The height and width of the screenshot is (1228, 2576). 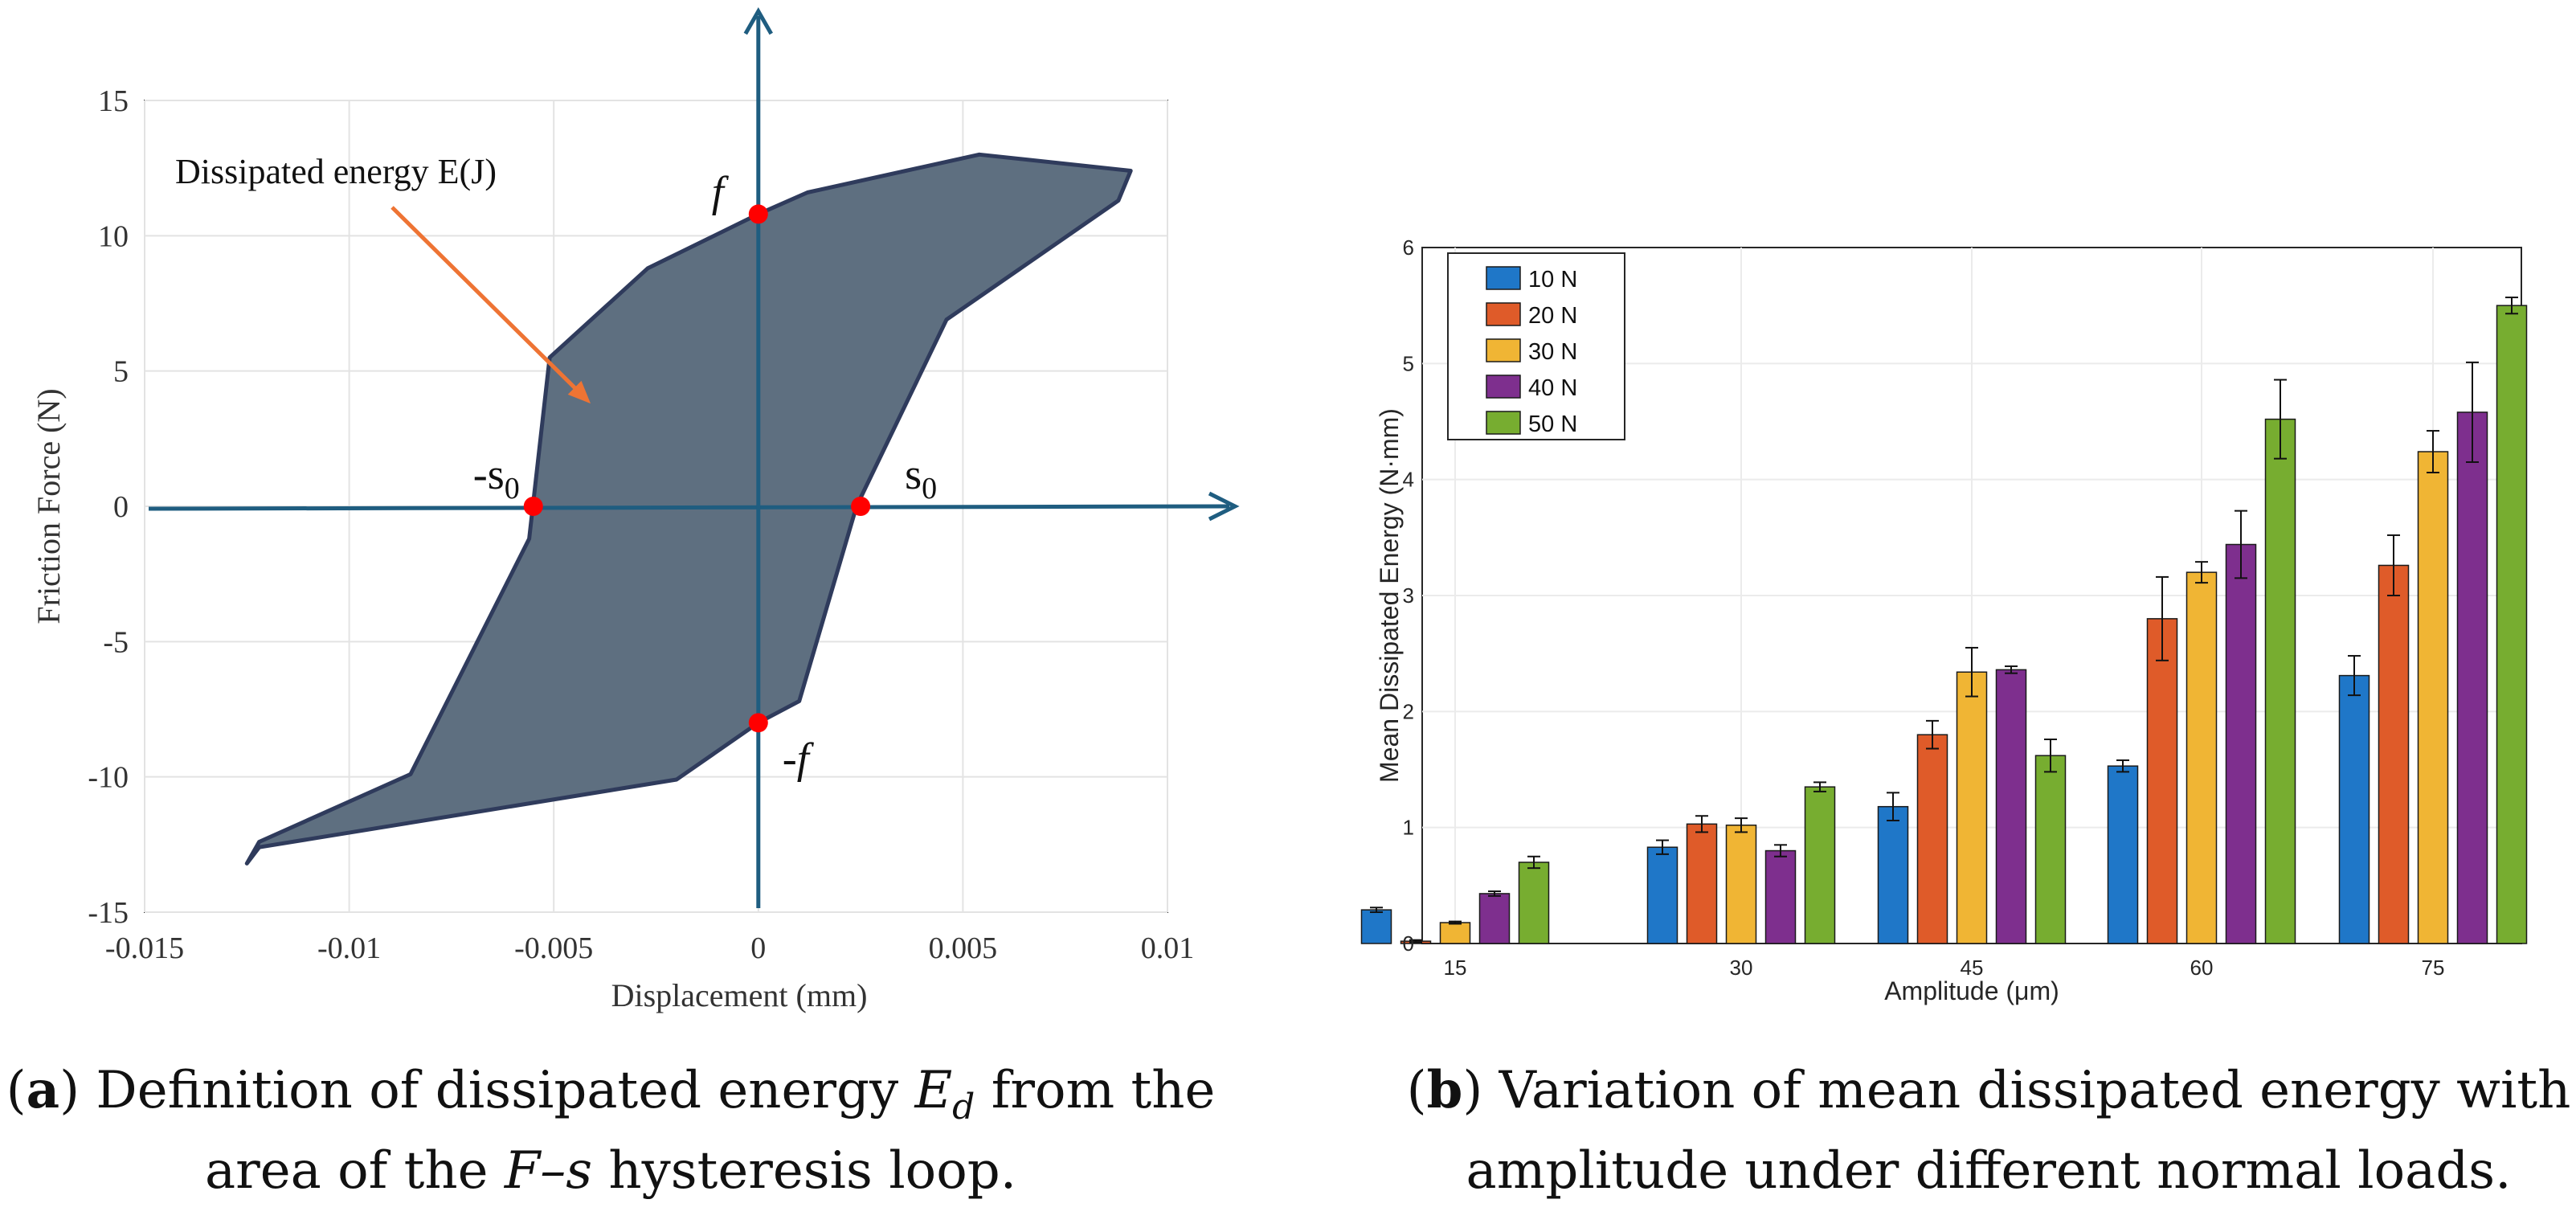 What do you see at coordinates (496, 478) in the screenshot?
I see `key-point-label: -s0` at bounding box center [496, 478].